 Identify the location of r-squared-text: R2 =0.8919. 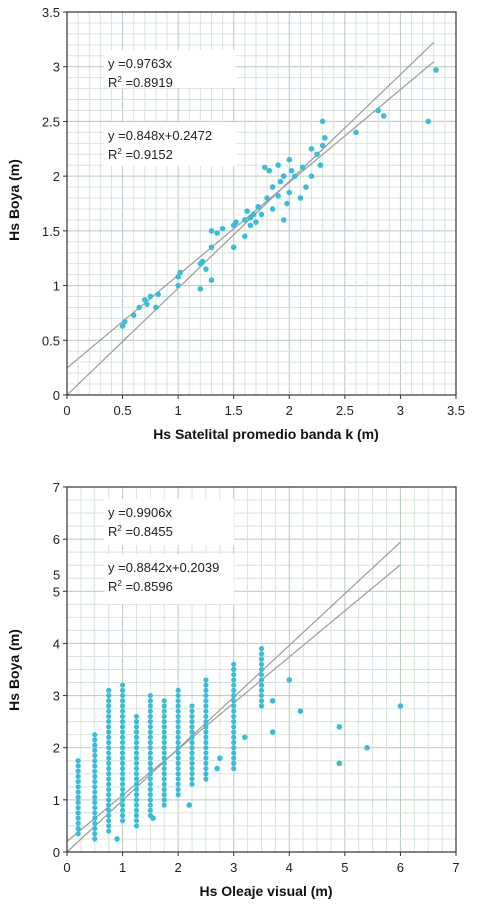
(140, 82).